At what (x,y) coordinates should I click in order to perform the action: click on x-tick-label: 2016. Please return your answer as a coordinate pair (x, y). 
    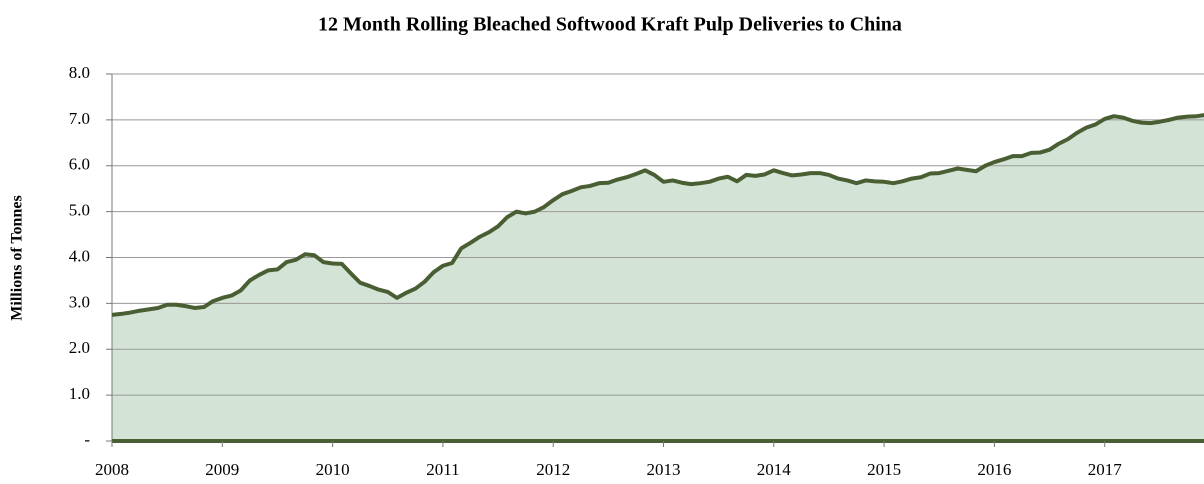
    Looking at the image, I should click on (994, 469).